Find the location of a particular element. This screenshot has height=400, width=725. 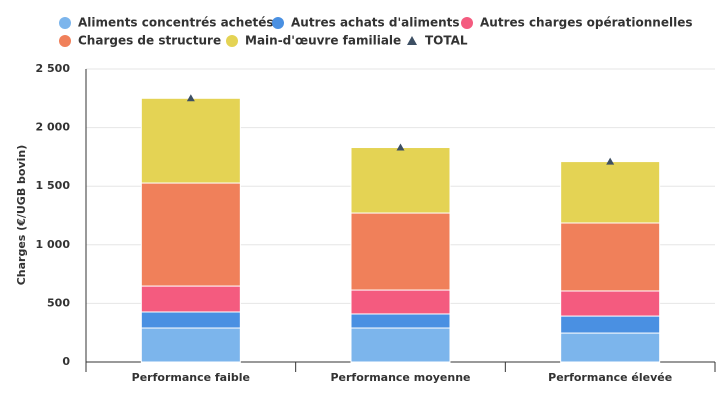

legend-label: Autres achats d'aliments is located at coordinates (375, 23).